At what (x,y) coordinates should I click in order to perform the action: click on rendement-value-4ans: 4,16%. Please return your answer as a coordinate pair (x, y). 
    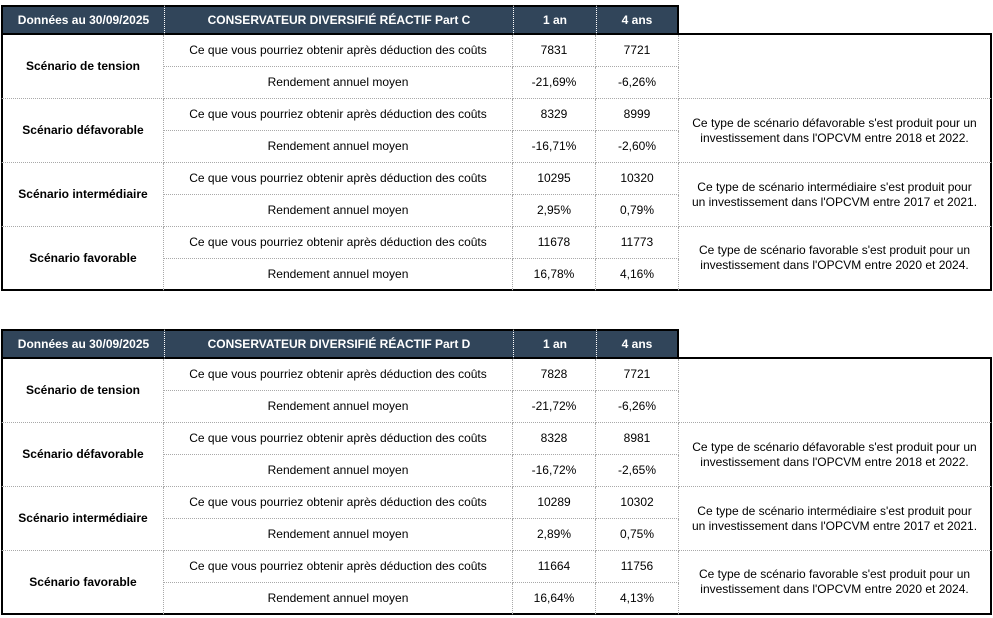
    Looking at the image, I should click on (637, 275).